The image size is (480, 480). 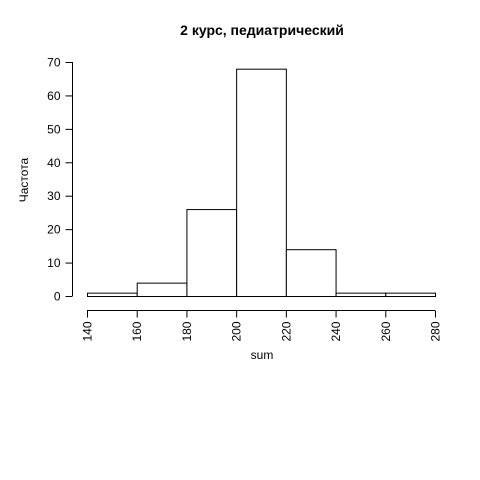 I want to click on x-tick-label: 240, so click(x=336, y=331).